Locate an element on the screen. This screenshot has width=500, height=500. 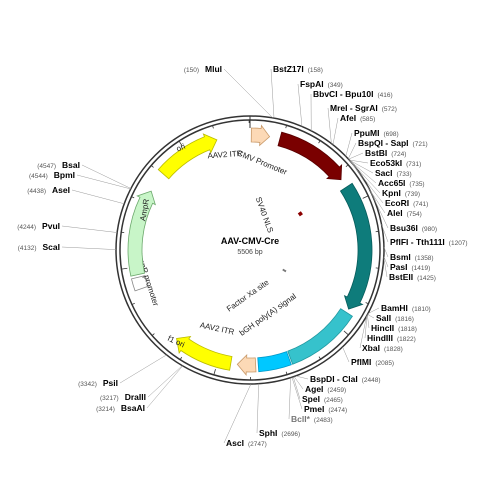
site-name: XbaI is located at coordinates (371, 348).